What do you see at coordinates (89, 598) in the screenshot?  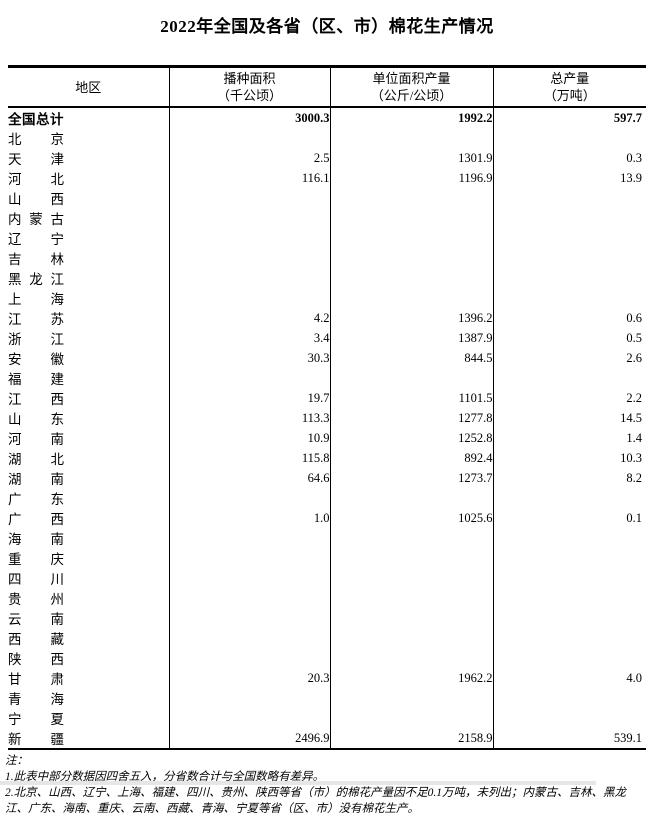 I see `region-cell: 贵州` at bounding box center [89, 598].